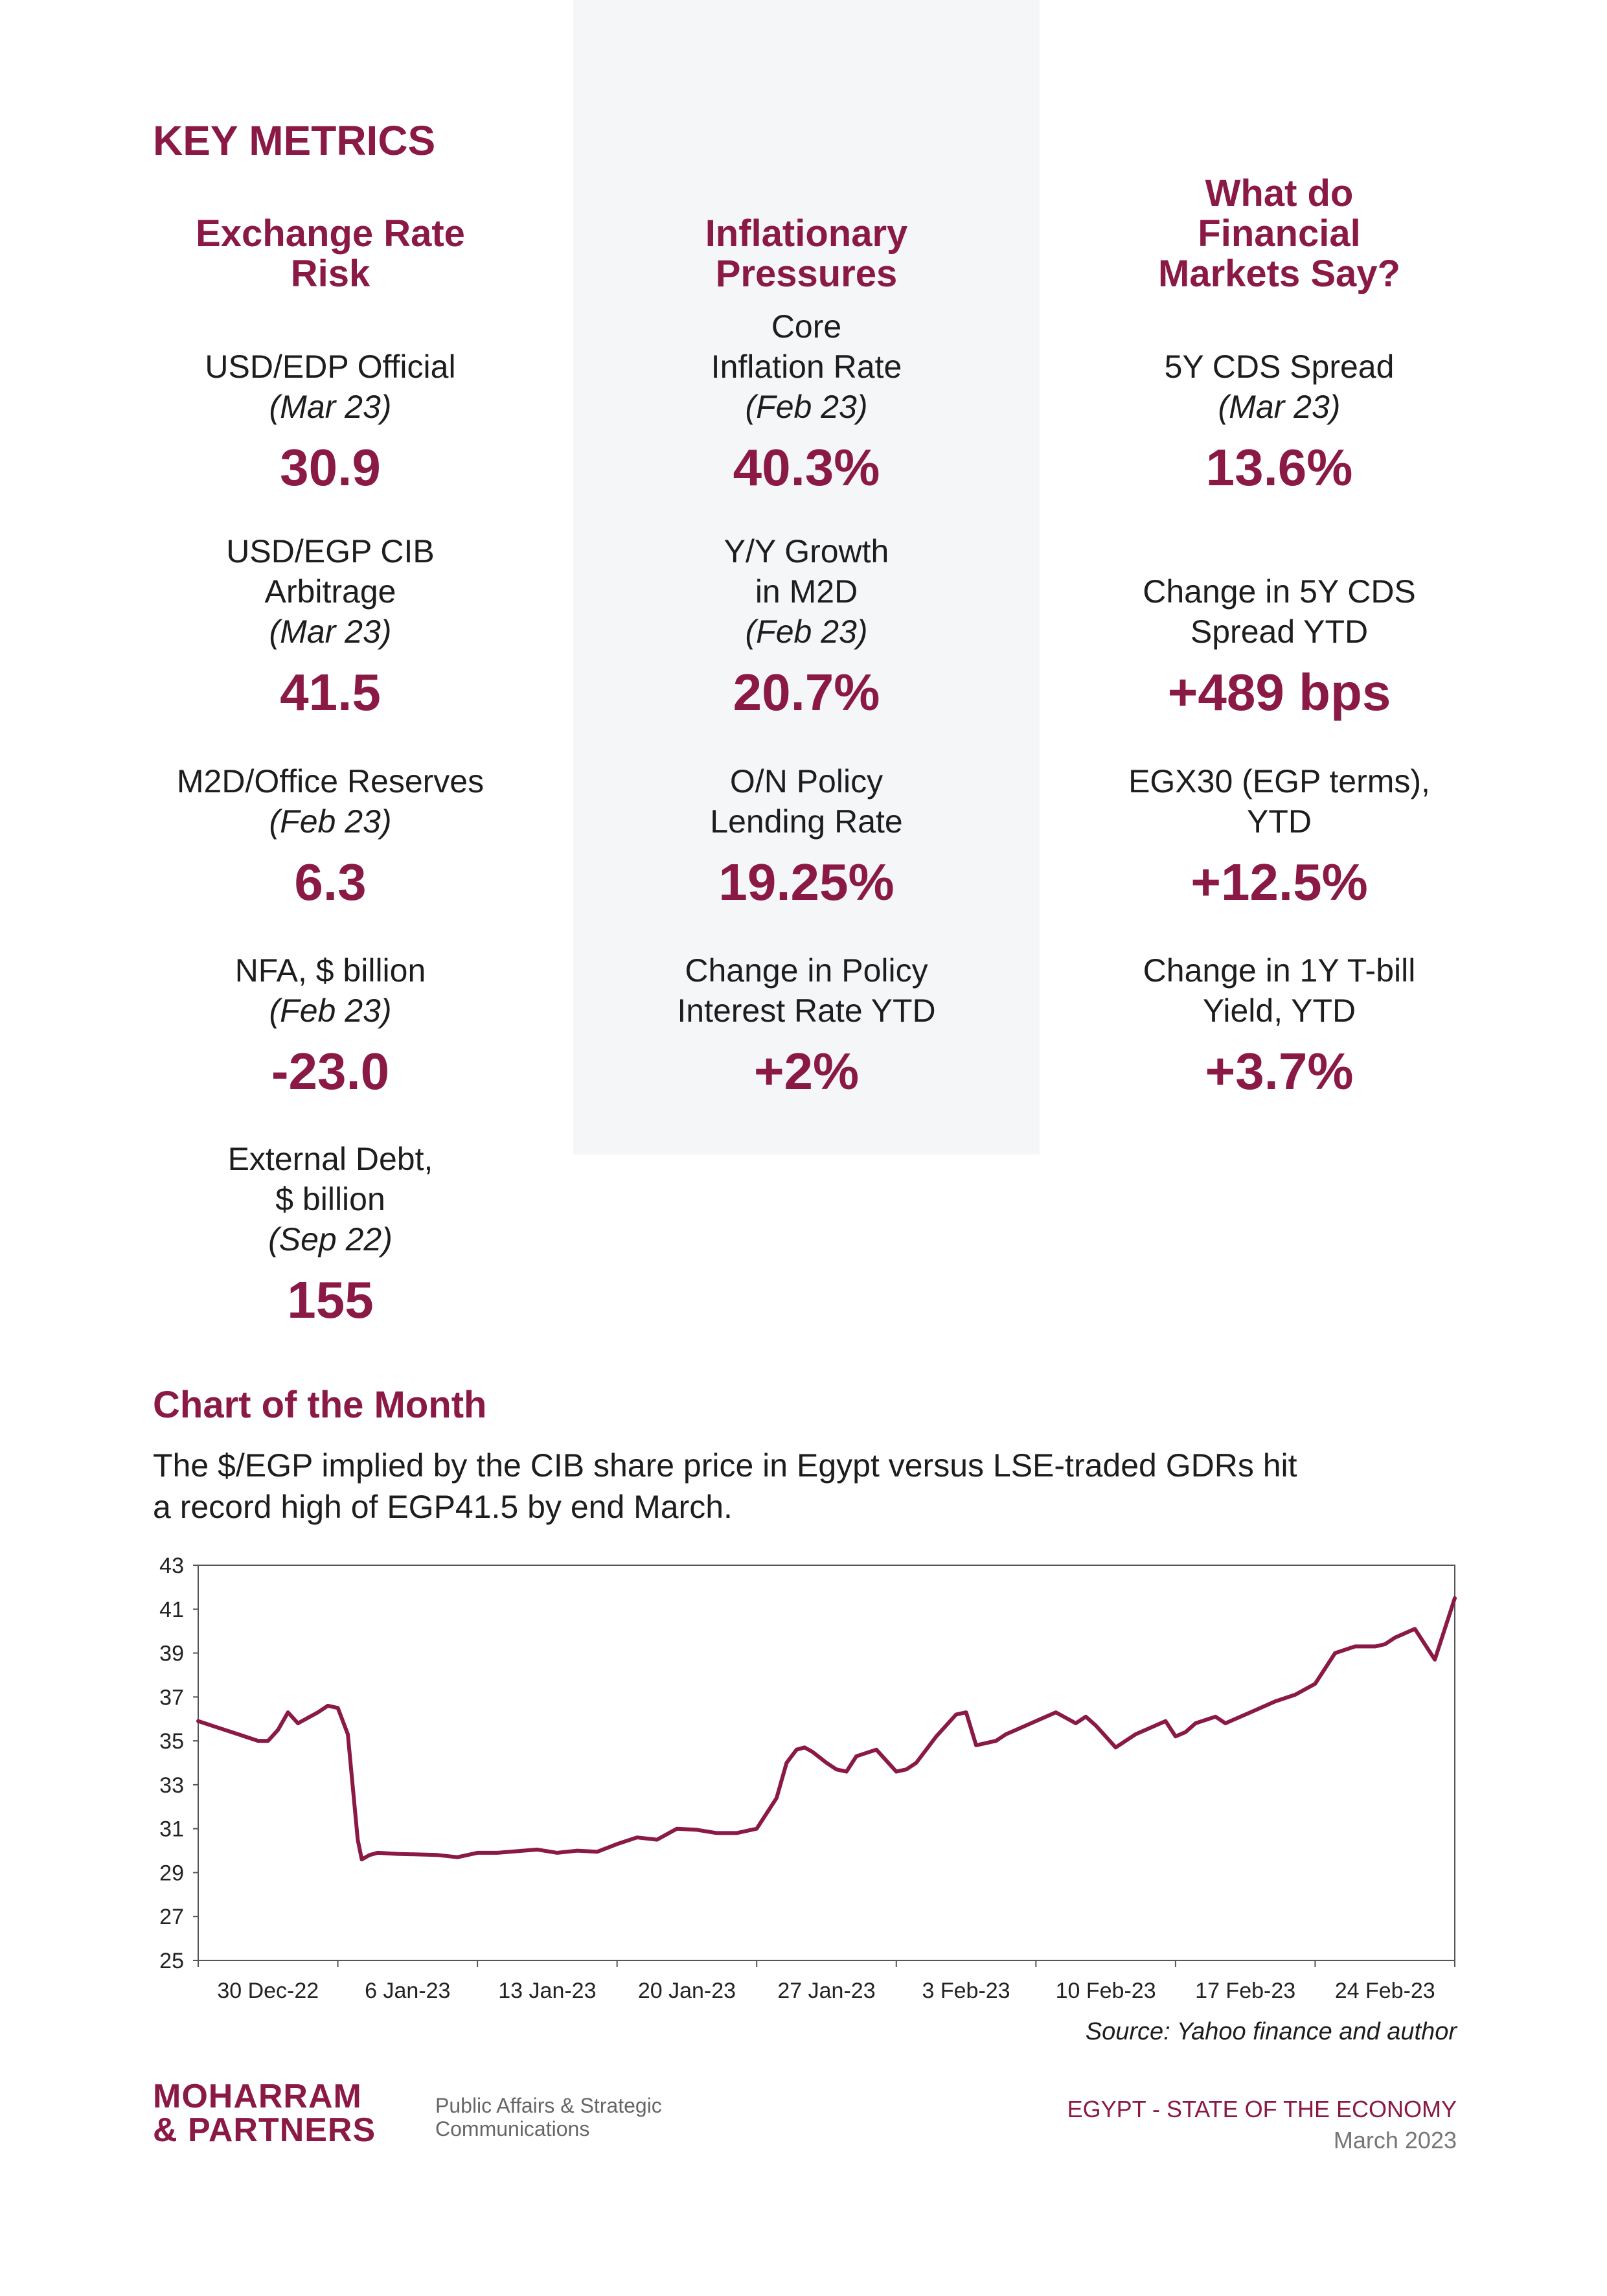 Image resolution: width=1607 pixels, height=2296 pixels. Describe the element at coordinates (1279, 193) in the screenshot. I see `heading-line: What do` at that location.